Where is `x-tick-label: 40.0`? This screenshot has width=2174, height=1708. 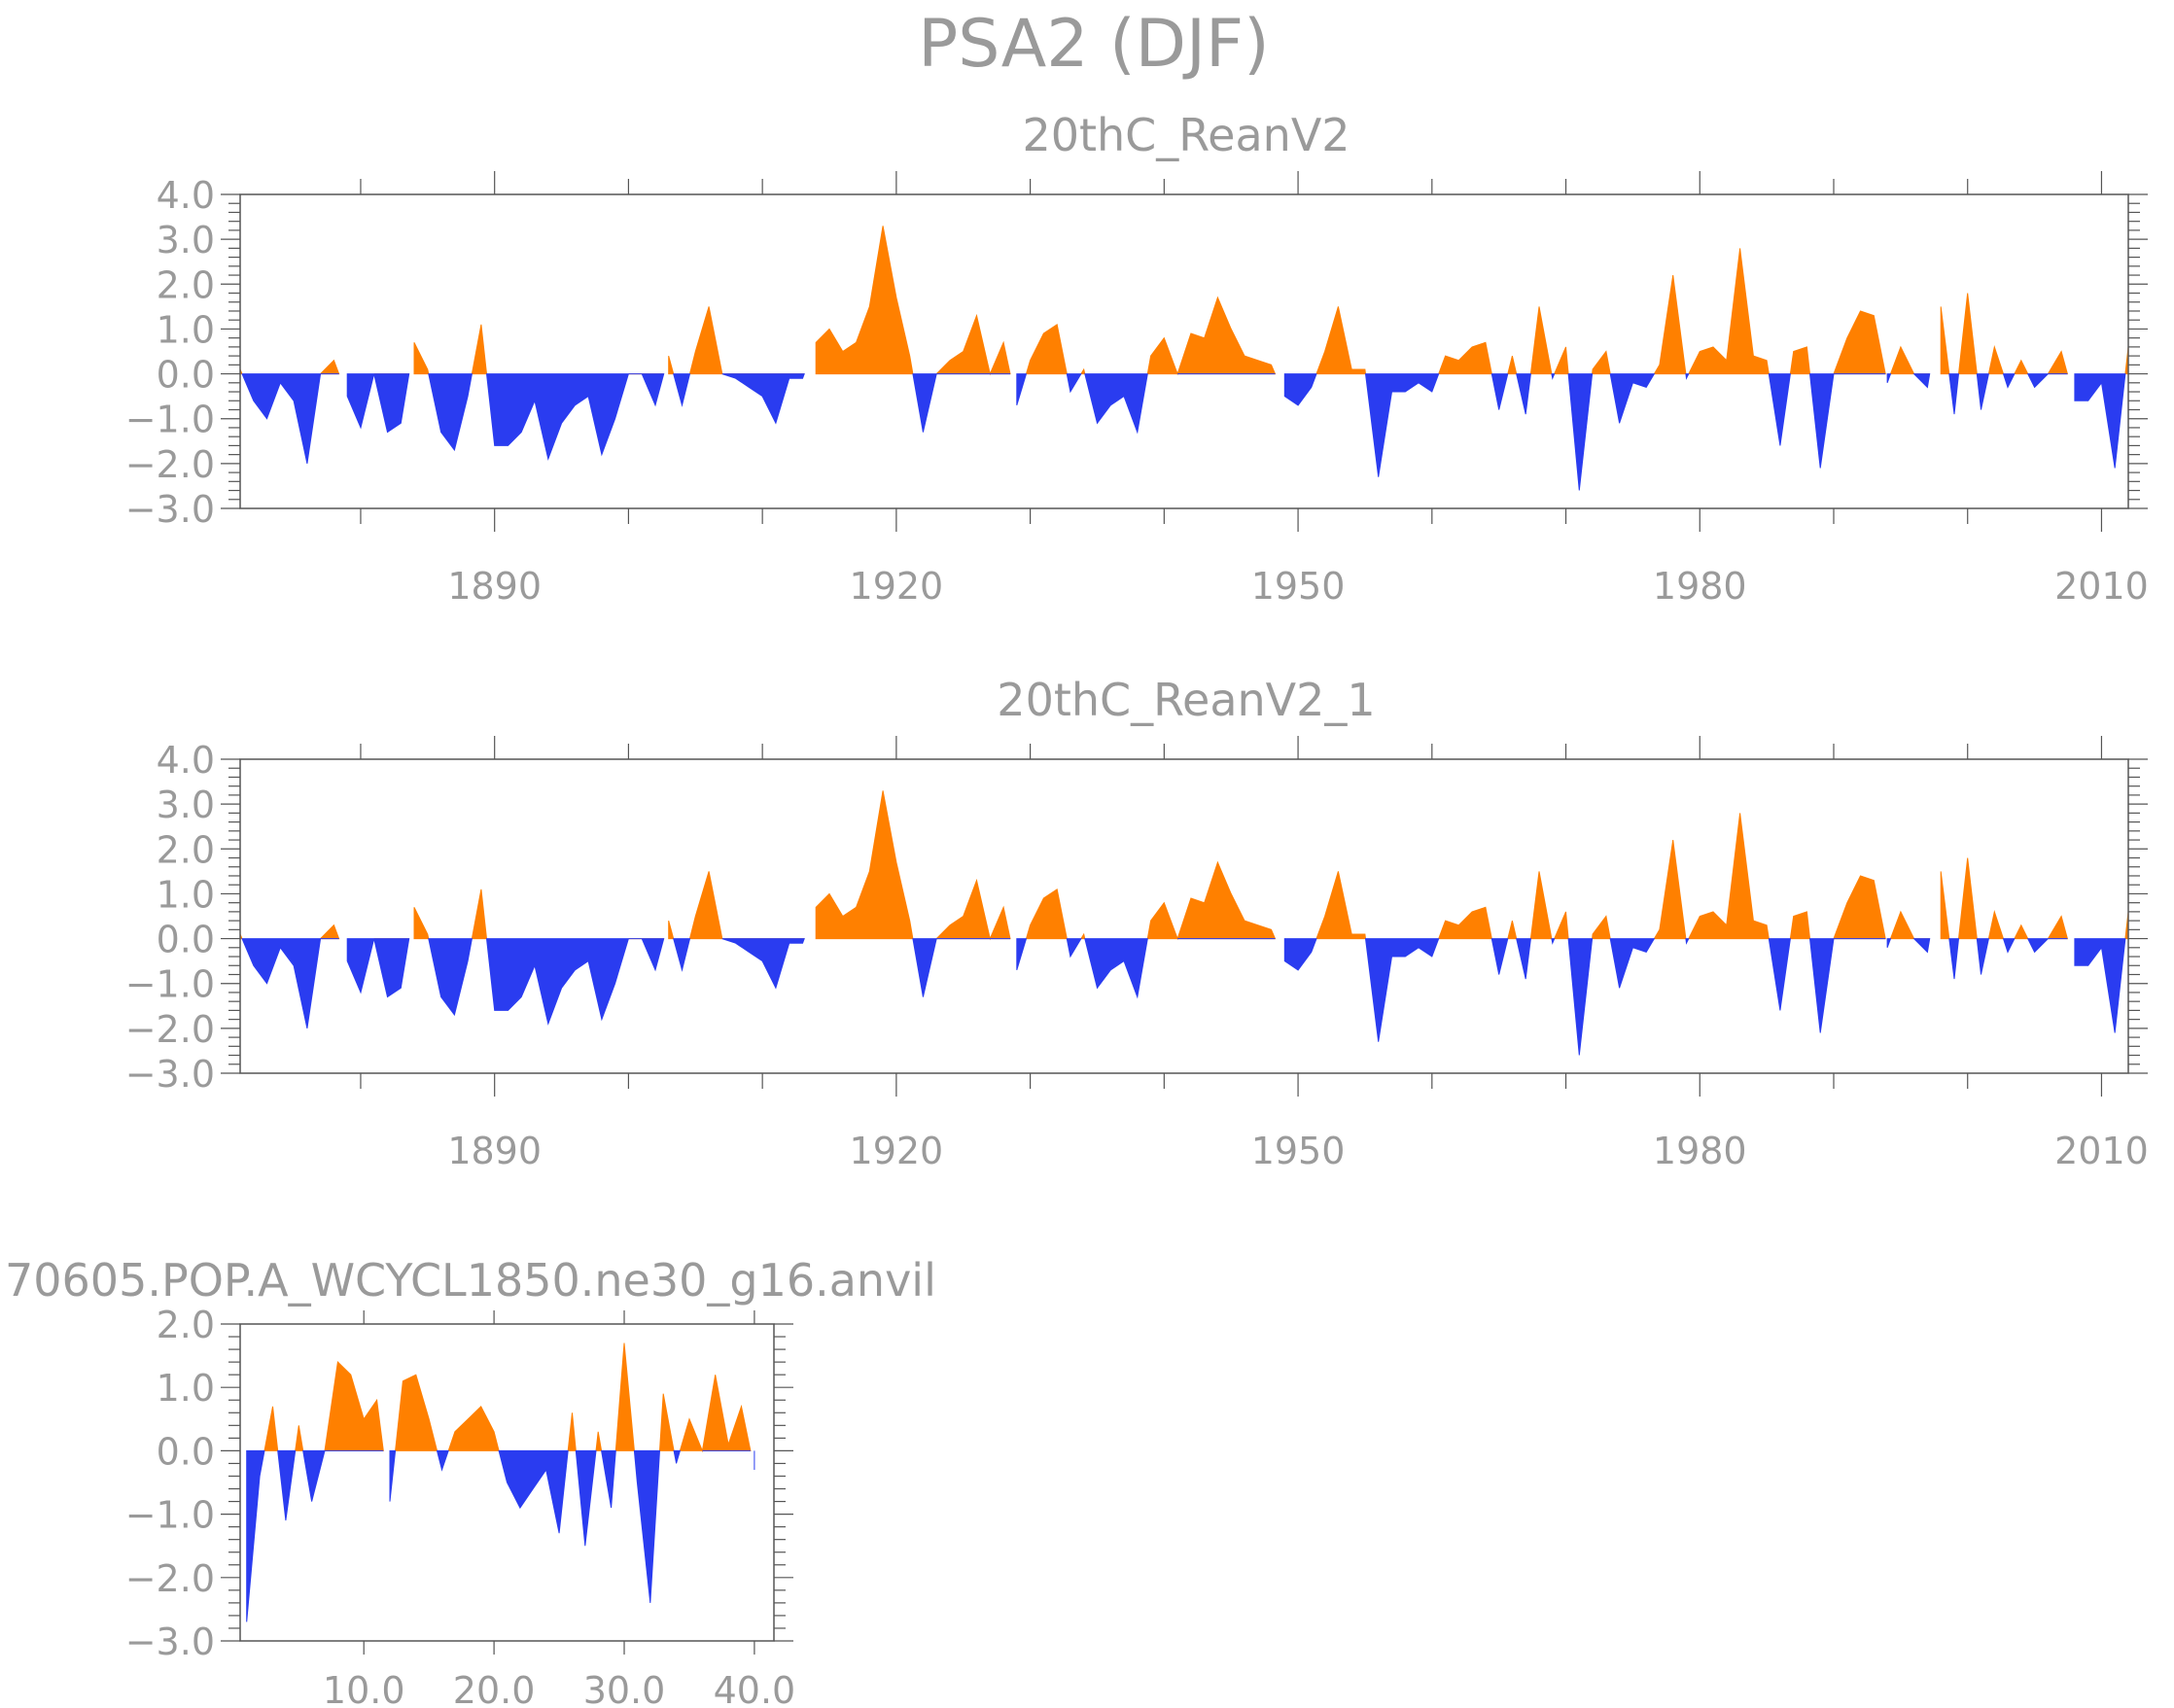 x-tick-label: 40.0 is located at coordinates (755, 1689).